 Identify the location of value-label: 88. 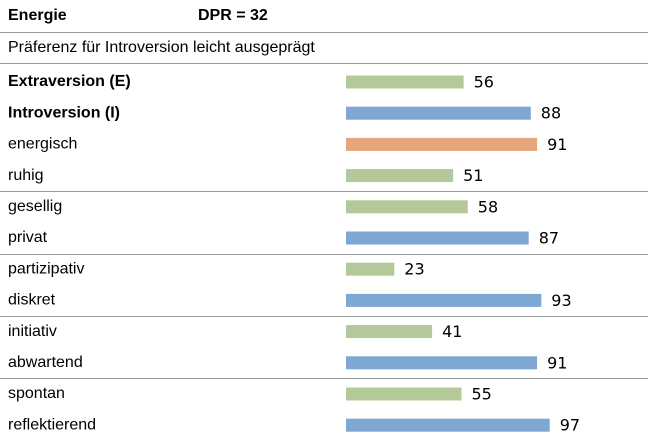
(551, 113).